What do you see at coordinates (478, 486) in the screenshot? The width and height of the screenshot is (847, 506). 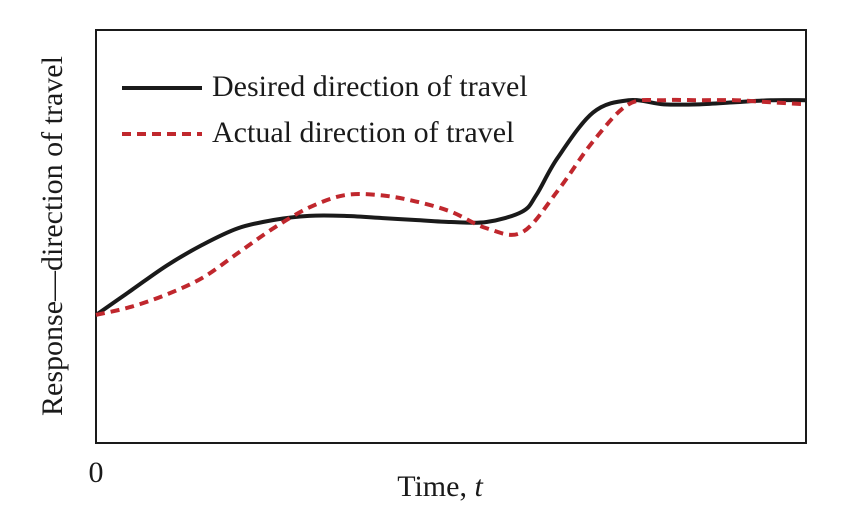 I see `x-axis-variable: t` at bounding box center [478, 486].